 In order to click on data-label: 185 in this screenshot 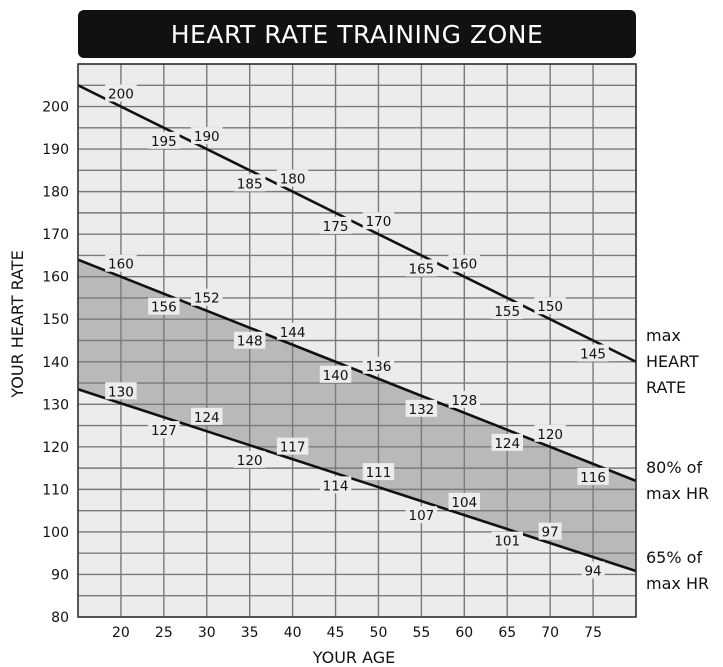, I will do `click(250, 184)`.